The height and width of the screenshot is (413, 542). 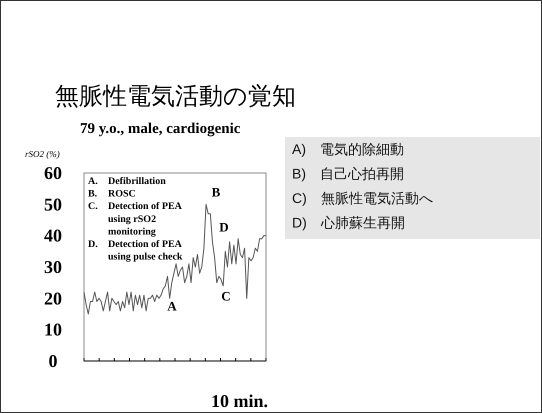 What do you see at coordinates (53, 267) in the screenshot?
I see `y-tick-label: 30` at bounding box center [53, 267].